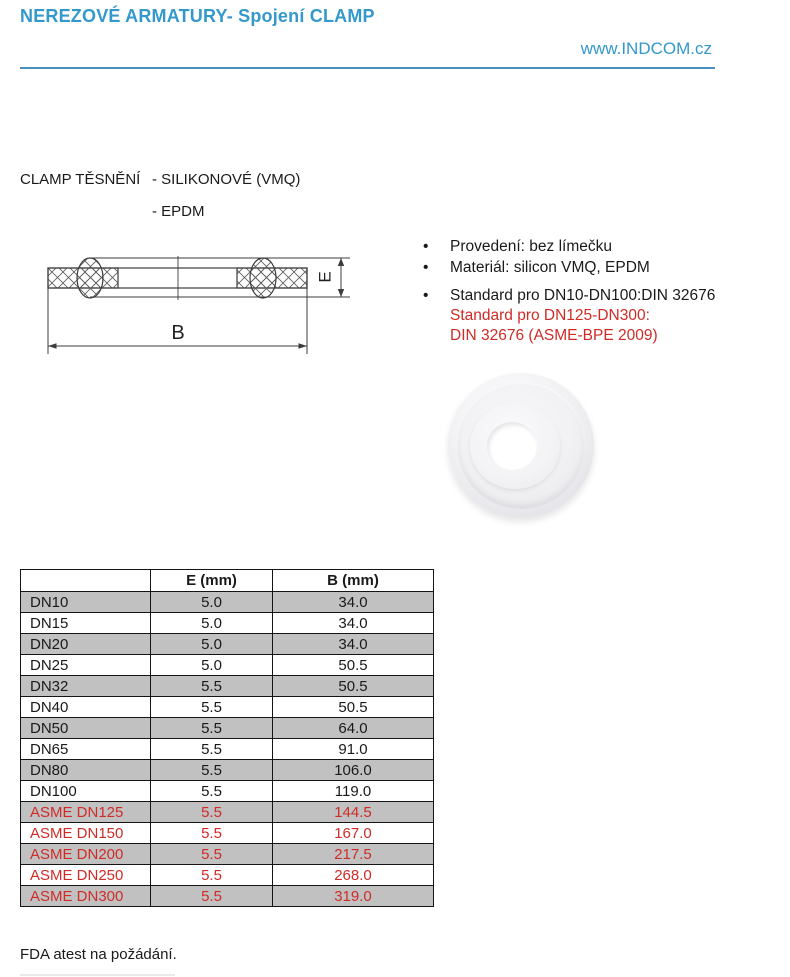  I want to click on table-row: DN50 5.5 64.0, so click(227, 728).